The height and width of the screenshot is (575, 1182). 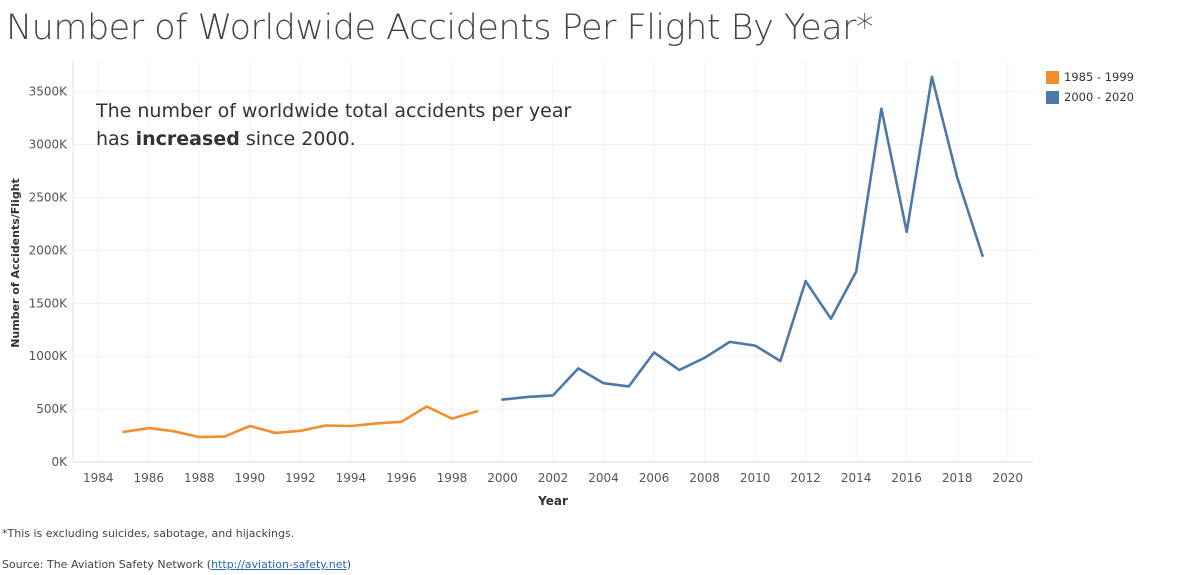 I want to click on x-tick-label: 2000, so click(x=502, y=478).